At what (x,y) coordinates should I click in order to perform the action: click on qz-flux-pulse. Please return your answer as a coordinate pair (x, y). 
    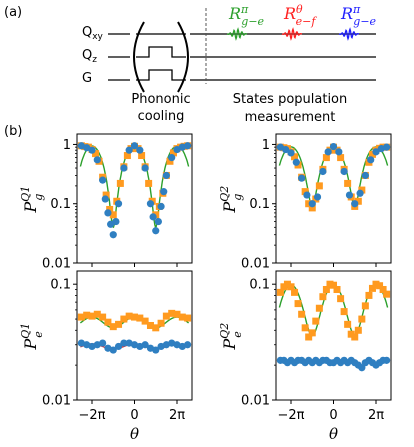
    Looking at the image, I should click on (161, 52).